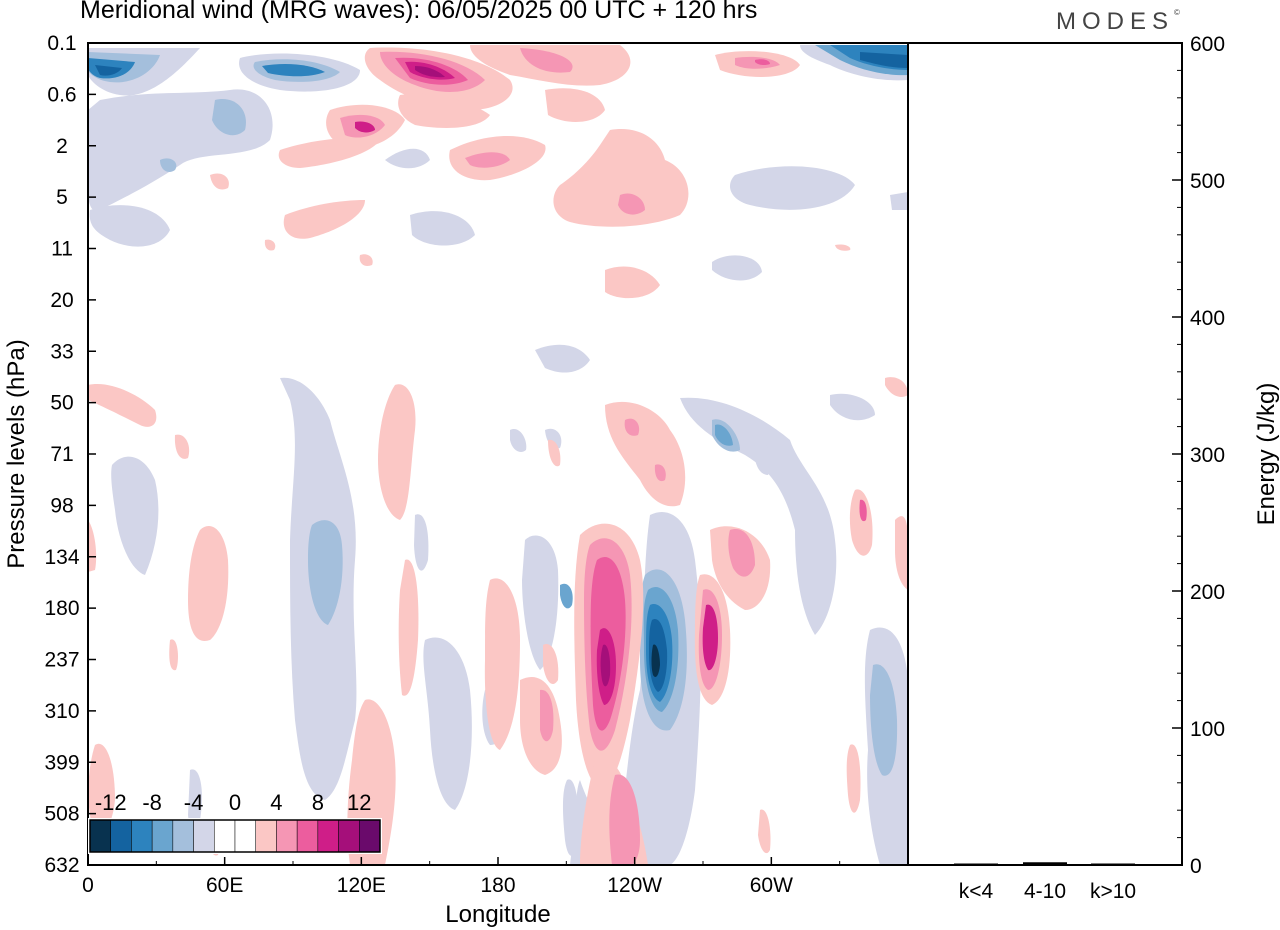 This screenshot has height=930, width=1280. What do you see at coordinates (634, 885) in the screenshot?
I see `x-tick-label: 120W` at bounding box center [634, 885].